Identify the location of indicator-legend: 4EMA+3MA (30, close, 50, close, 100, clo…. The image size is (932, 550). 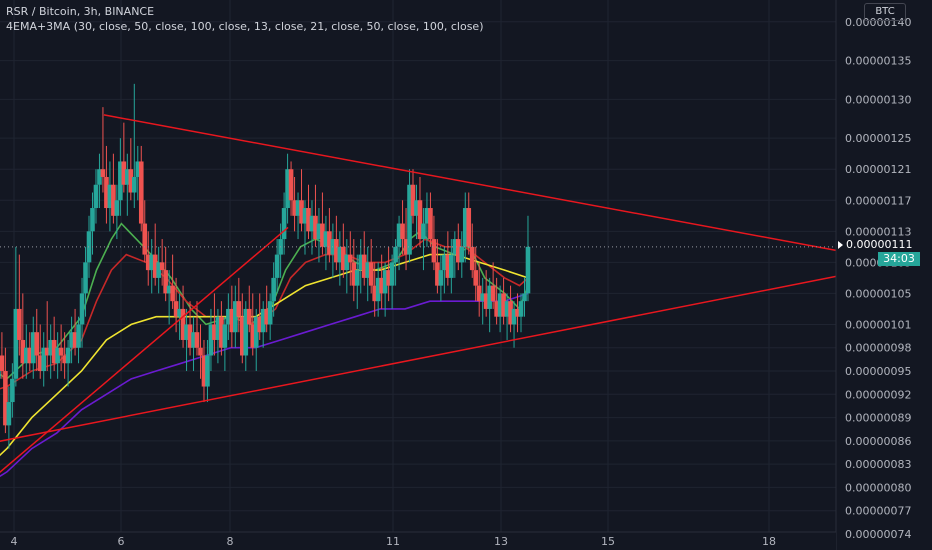
(245, 26).